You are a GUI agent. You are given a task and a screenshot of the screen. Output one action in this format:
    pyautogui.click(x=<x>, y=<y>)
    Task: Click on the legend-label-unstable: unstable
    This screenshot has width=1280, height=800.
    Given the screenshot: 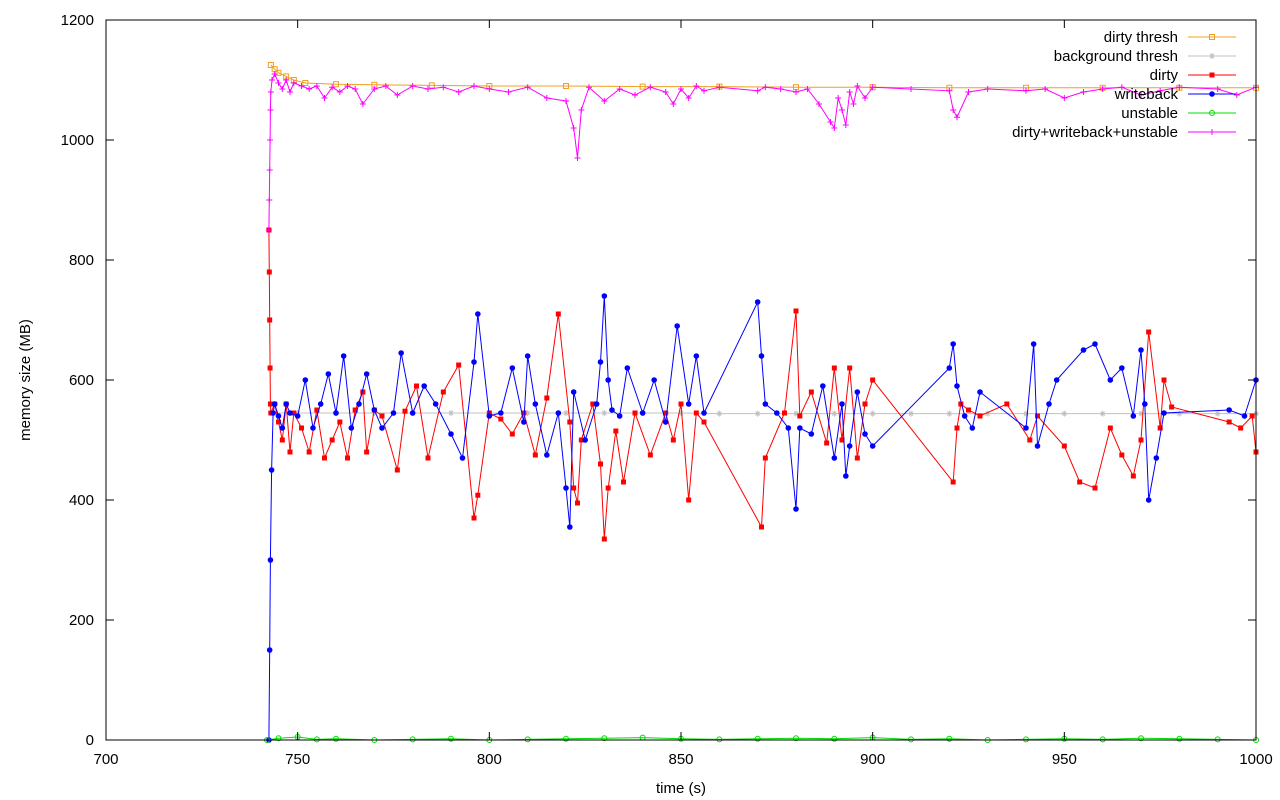 What is the action you would take?
    pyautogui.click(x=1149, y=113)
    